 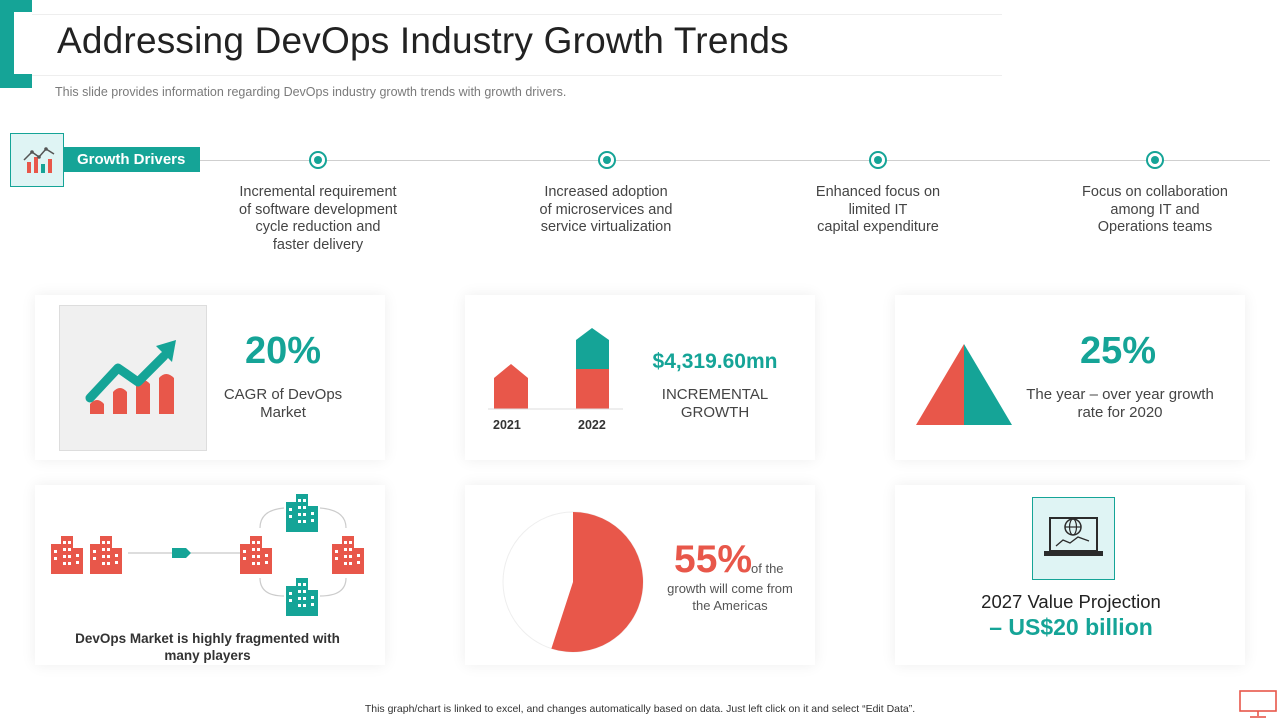 I want to click on projection-value: – US$20 billion, so click(x=1071, y=627).